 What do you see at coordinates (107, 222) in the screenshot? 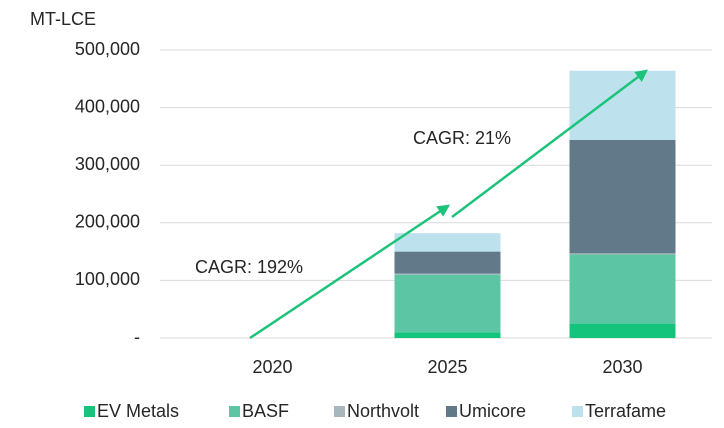
I see `y-tick-label: 200,000` at bounding box center [107, 222].